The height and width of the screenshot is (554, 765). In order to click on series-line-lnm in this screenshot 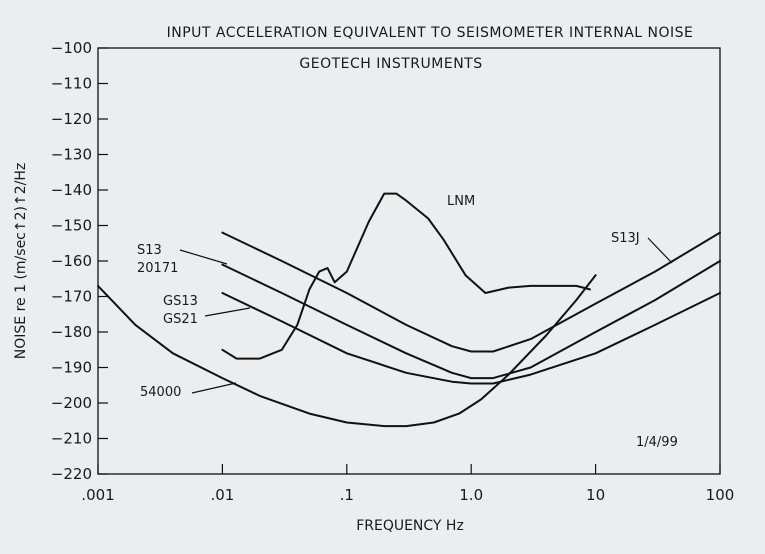, I will do `click(406, 276)`.